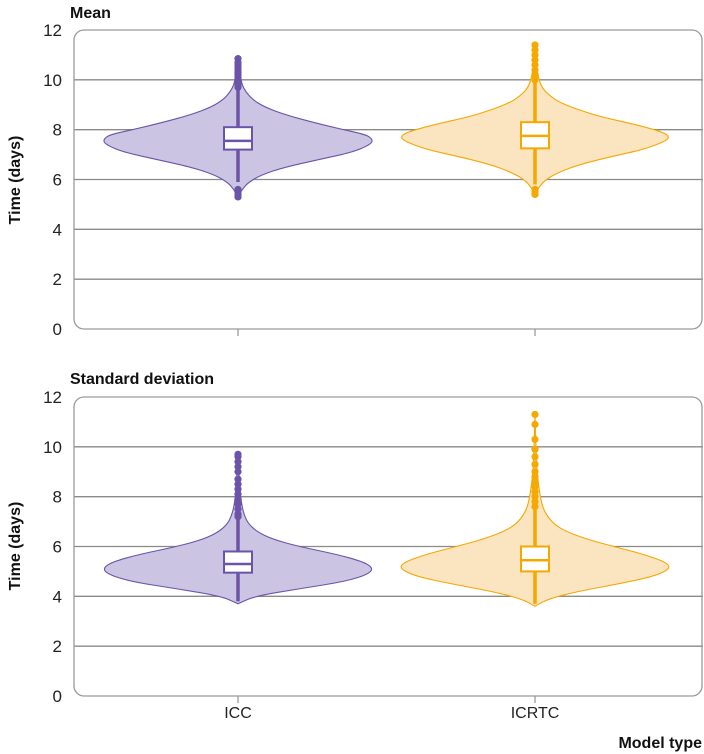 The height and width of the screenshot is (754, 704). Describe the element at coordinates (238, 713) in the screenshot. I see `x-tick-label: ICC` at that location.